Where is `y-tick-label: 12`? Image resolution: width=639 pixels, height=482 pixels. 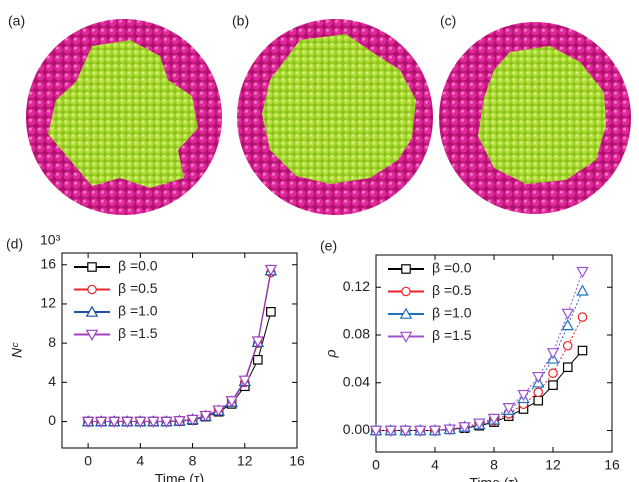
y-tick-label: 12 is located at coordinates (48, 303).